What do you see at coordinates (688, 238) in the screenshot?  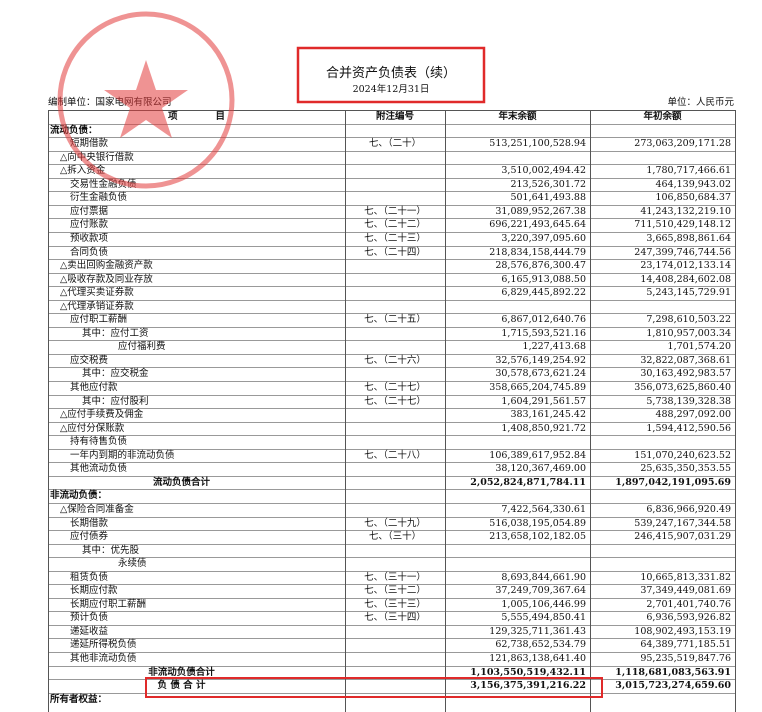 I see `begin-balance: 3,665,898,861.64` at bounding box center [688, 238].